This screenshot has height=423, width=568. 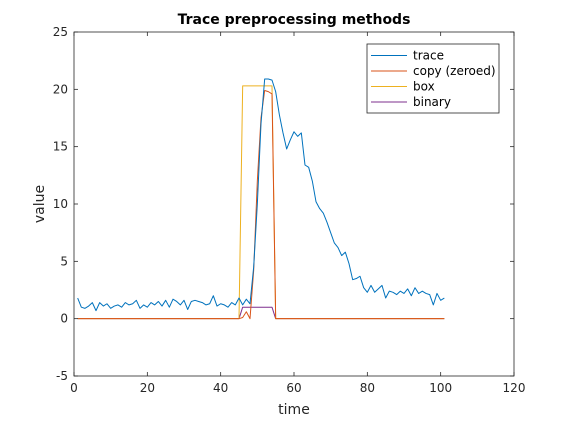 What do you see at coordinates (294, 410) in the screenshot?
I see `x-axis-label: time` at bounding box center [294, 410].